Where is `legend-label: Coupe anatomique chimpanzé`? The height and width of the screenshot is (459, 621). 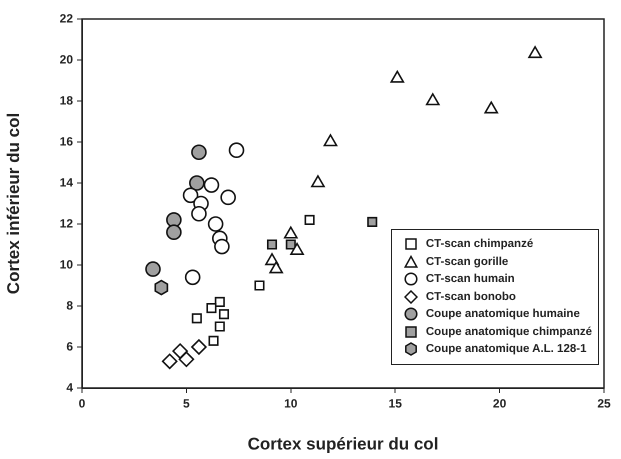 legend-label: Coupe anatomique chimpanzé is located at coordinates (509, 332).